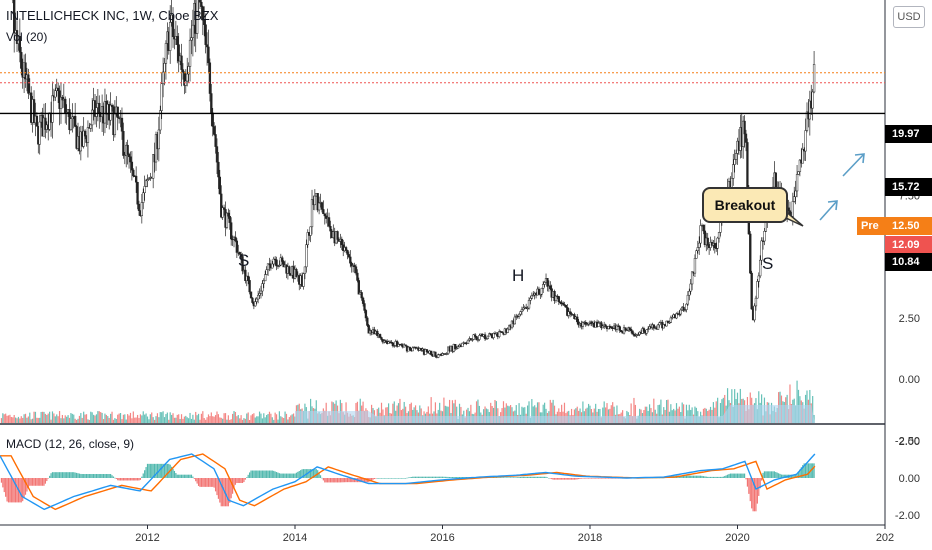 The height and width of the screenshot is (550, 932). I want to click on trend-arrows, so click(824, 190).